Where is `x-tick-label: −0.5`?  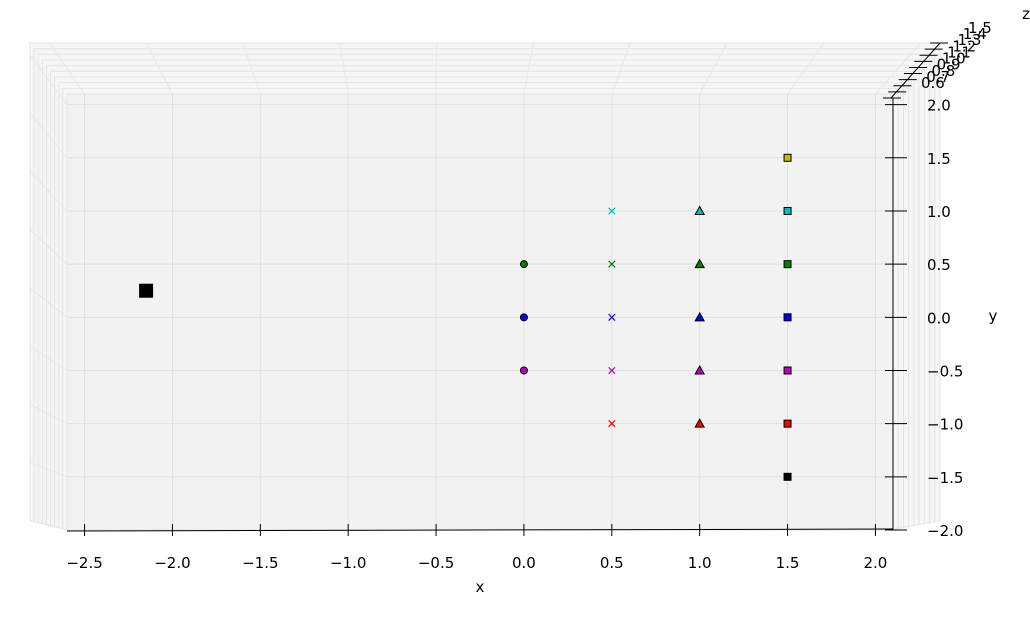 x-tick-label: −0.5 is located at coordinates (436, 563).